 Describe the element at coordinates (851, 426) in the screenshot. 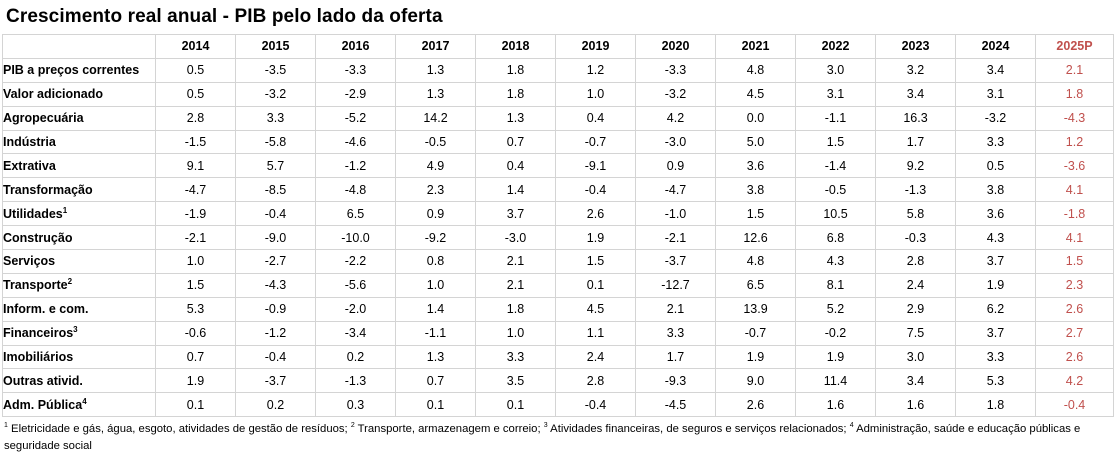

I see `footnote-number: 4` at that location.